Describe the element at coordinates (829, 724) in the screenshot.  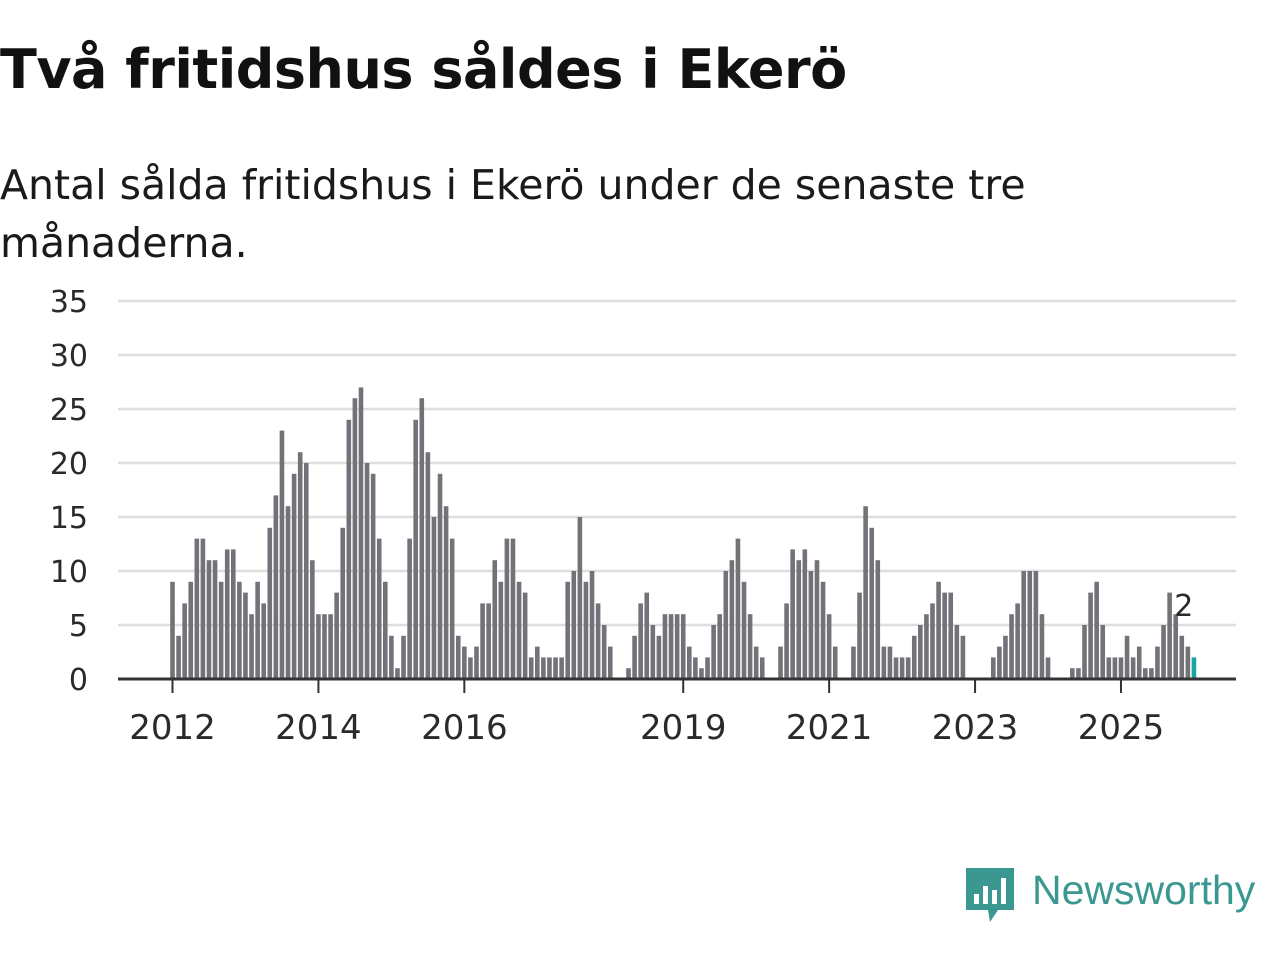
I see `x-tick-label: 2021` at that location.